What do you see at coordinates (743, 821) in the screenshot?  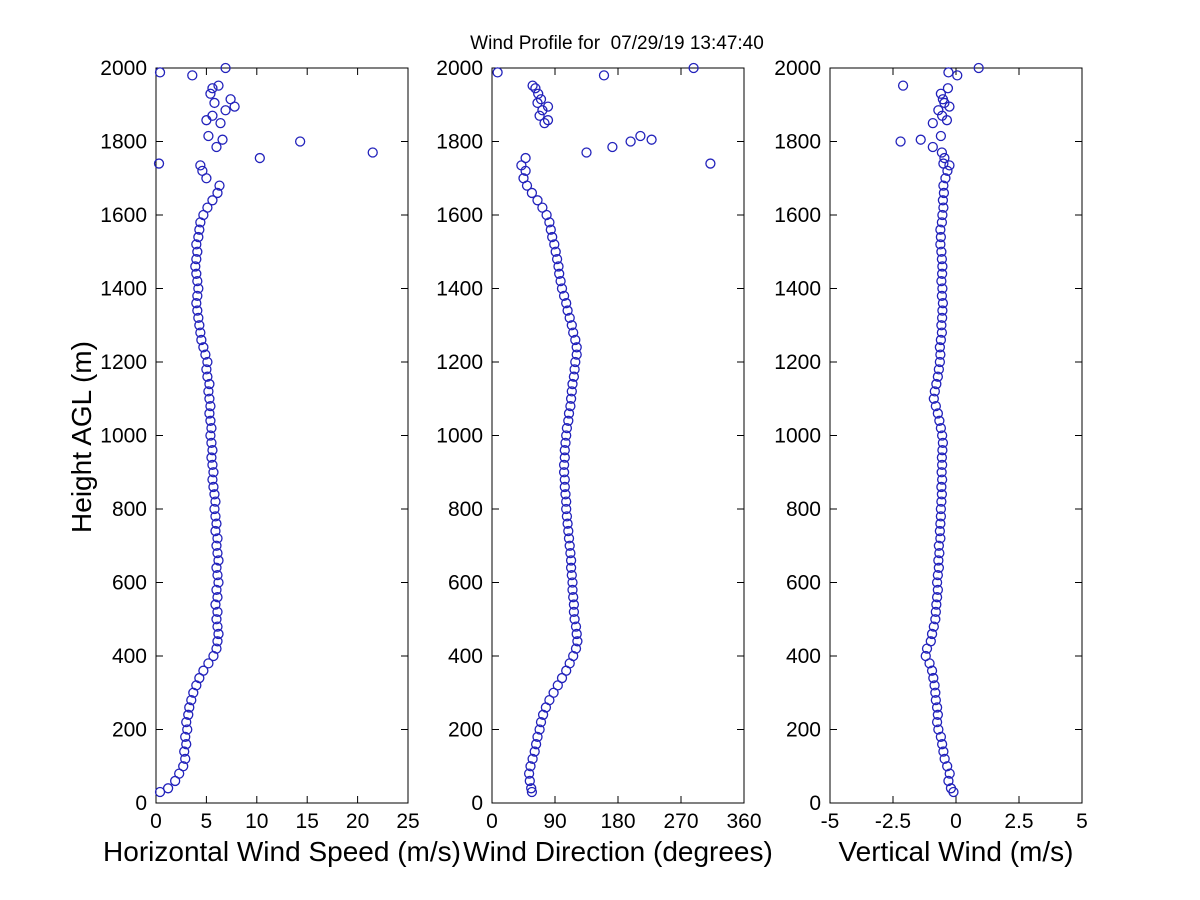 I see `x-tick-label: 360` at bounding box center [743, 821].